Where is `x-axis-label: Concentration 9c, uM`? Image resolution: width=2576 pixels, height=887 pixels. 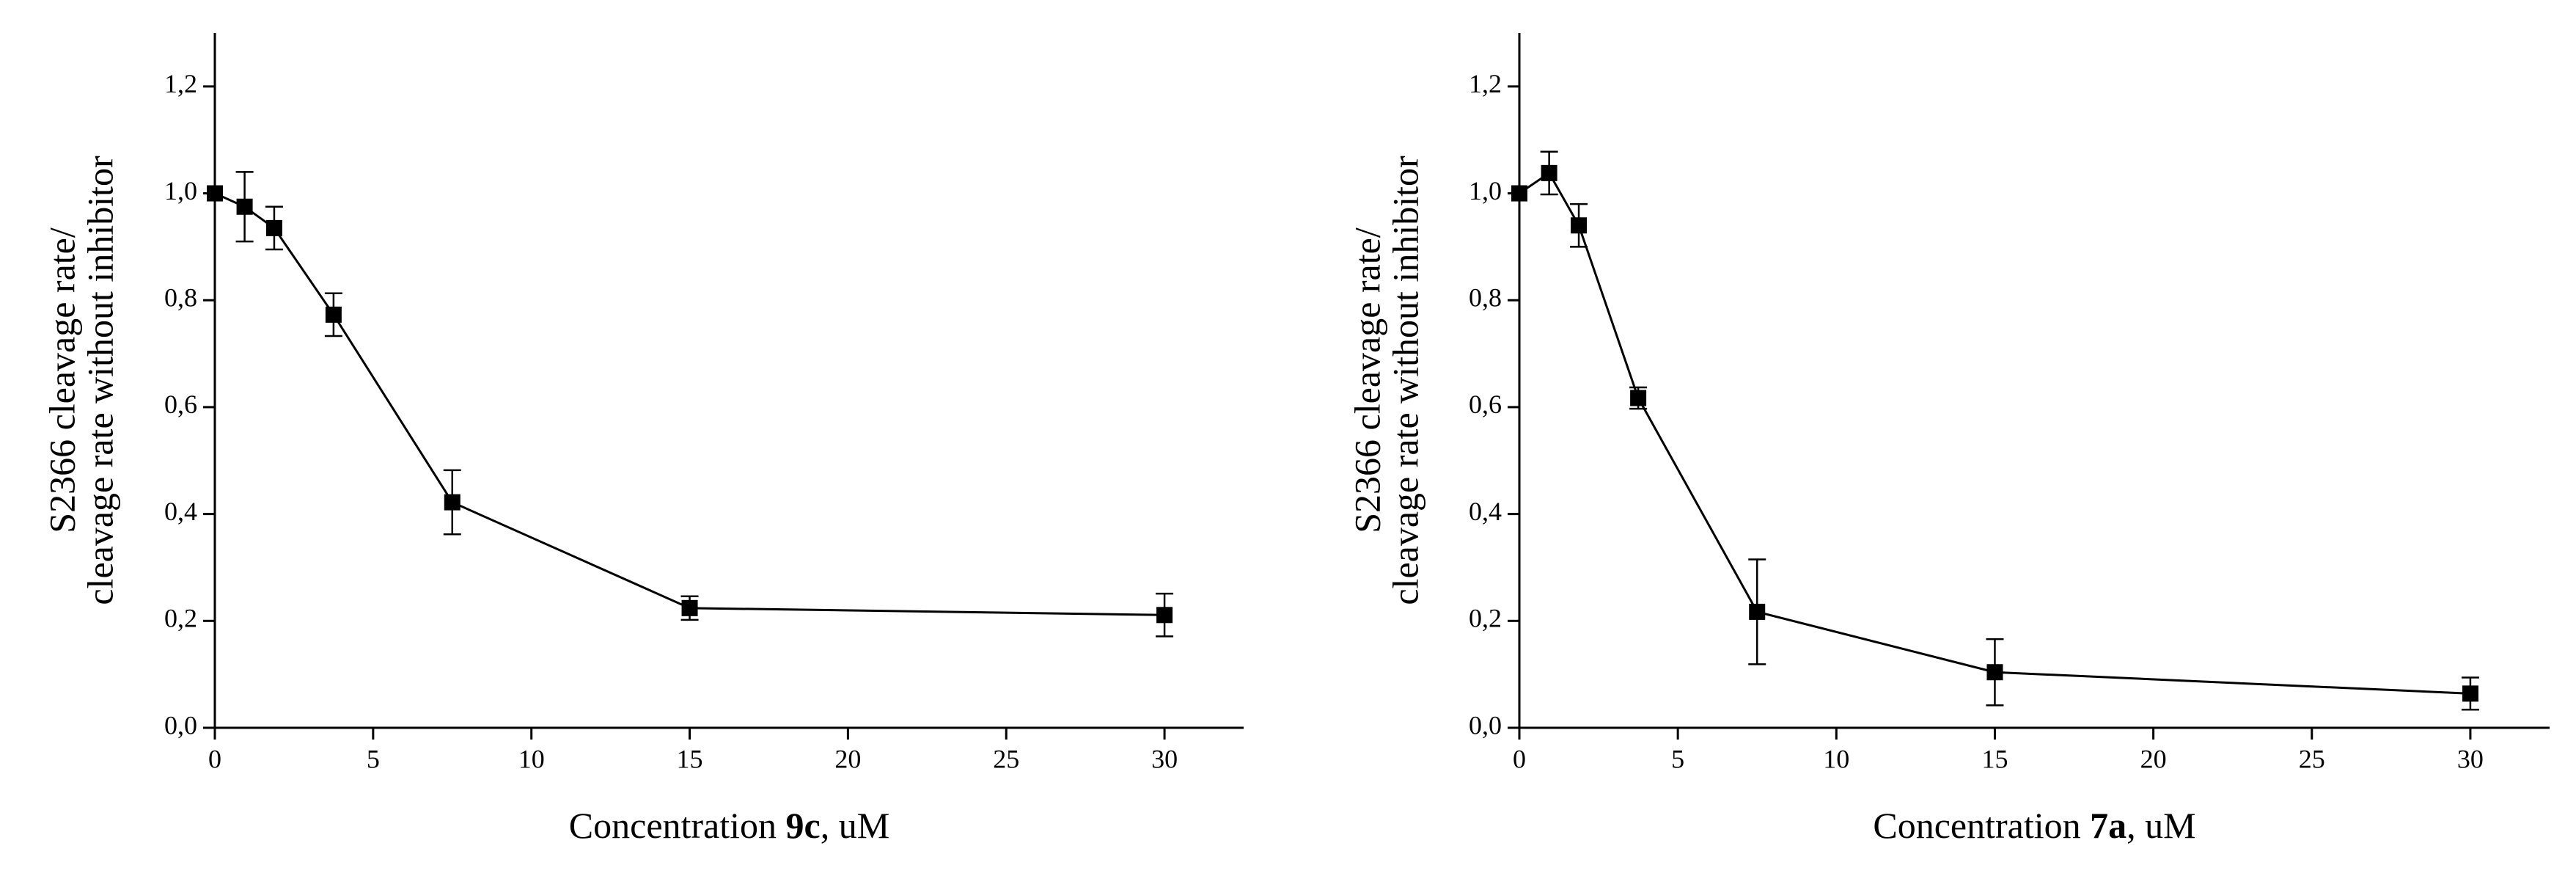 x-axis-label: Concentration 9c, uM is located at coordinates (729, 826).